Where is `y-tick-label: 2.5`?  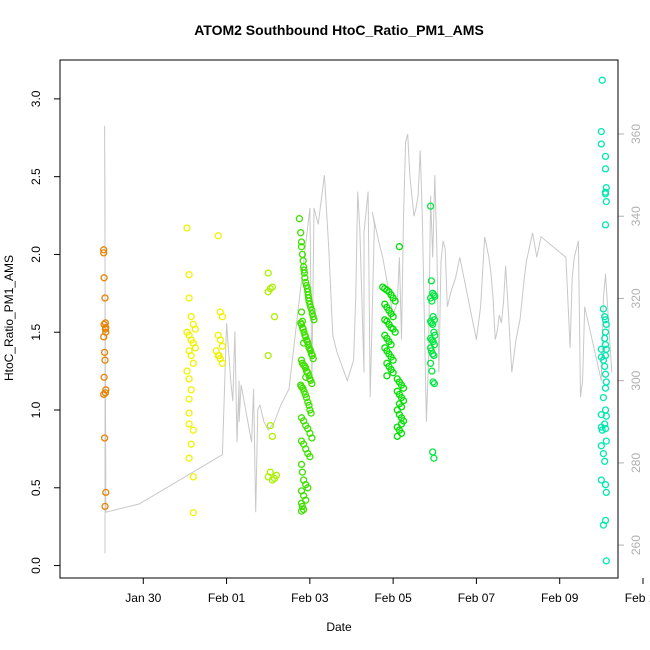 y-tick-label: 2.5 is located at coordinates (36, 176).